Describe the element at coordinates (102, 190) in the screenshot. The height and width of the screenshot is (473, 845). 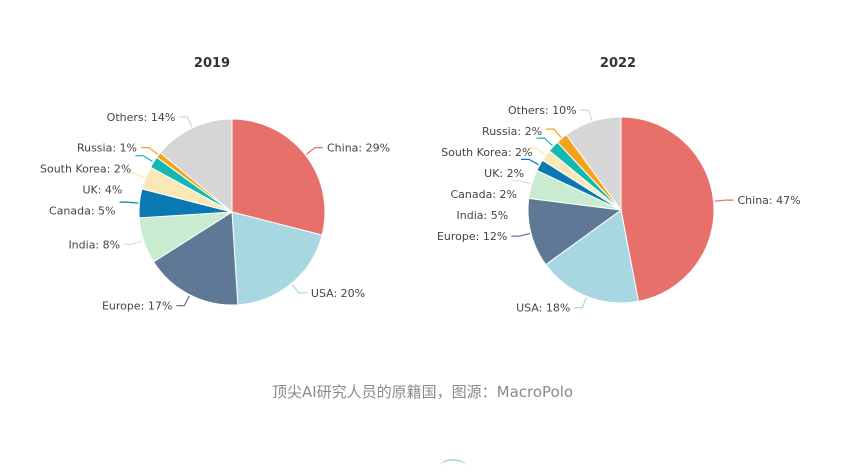
I see `slice-label: UK: 4%` at that location.